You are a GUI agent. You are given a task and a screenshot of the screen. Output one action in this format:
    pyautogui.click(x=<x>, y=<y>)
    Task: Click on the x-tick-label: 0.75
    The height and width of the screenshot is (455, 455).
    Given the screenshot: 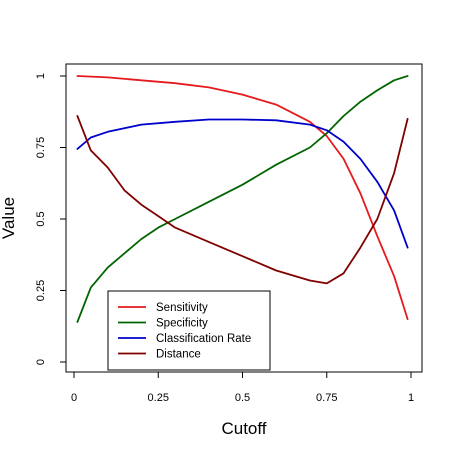 What is the action you would take?
    pyautogui.click(x=326, y=398)
    